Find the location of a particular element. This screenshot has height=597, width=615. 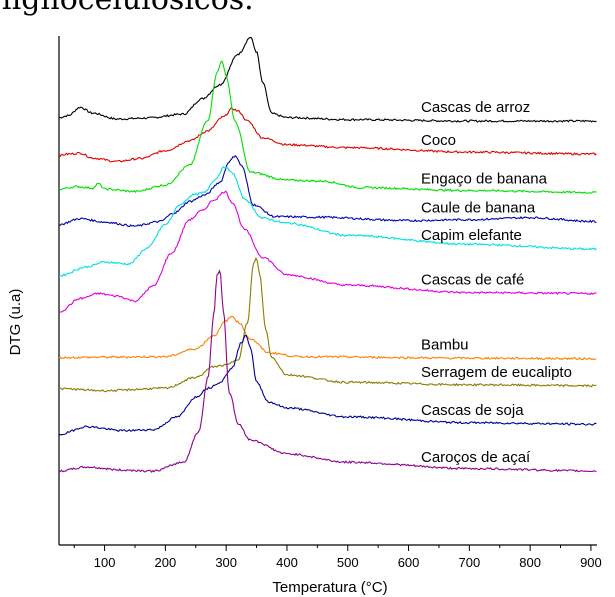

y-axis-label: DTG (u.a) is located at coordinates (15, 322).